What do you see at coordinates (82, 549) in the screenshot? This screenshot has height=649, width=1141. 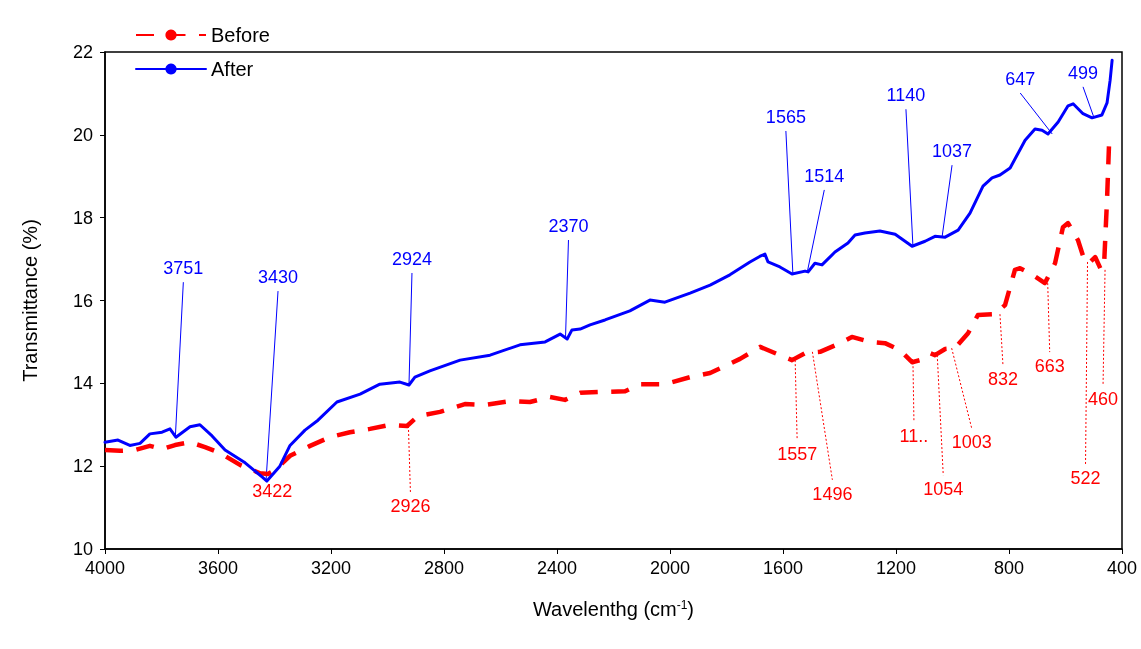 I see `y-tick-label: 10` at bounding box center [82, 549].